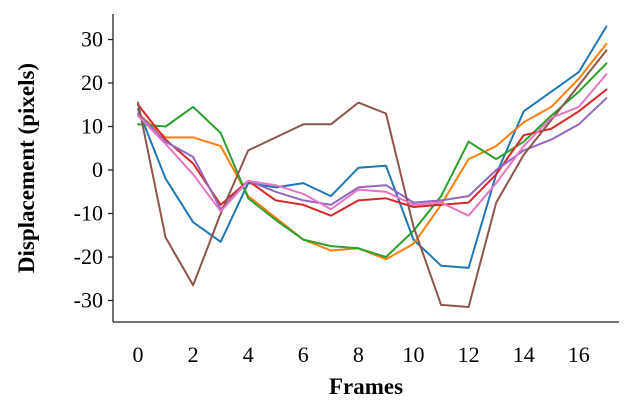 The width and height of the screenshot is (629, 402). Describe the element at coordinates (26, 168) in the screenshot. I see `y-axis-title: Displacement (pixels)` at that location.